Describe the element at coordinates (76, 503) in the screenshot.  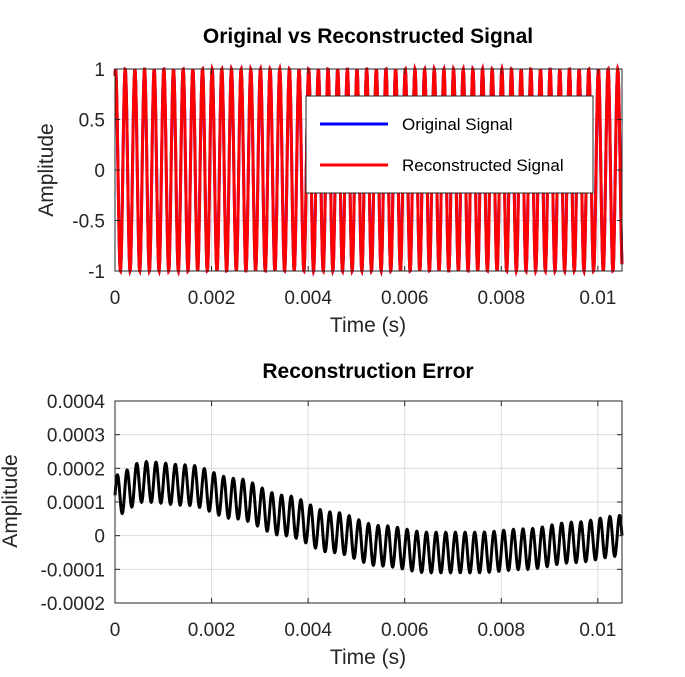
I see `bottom-y-tick-label: 0.0001` at that location.